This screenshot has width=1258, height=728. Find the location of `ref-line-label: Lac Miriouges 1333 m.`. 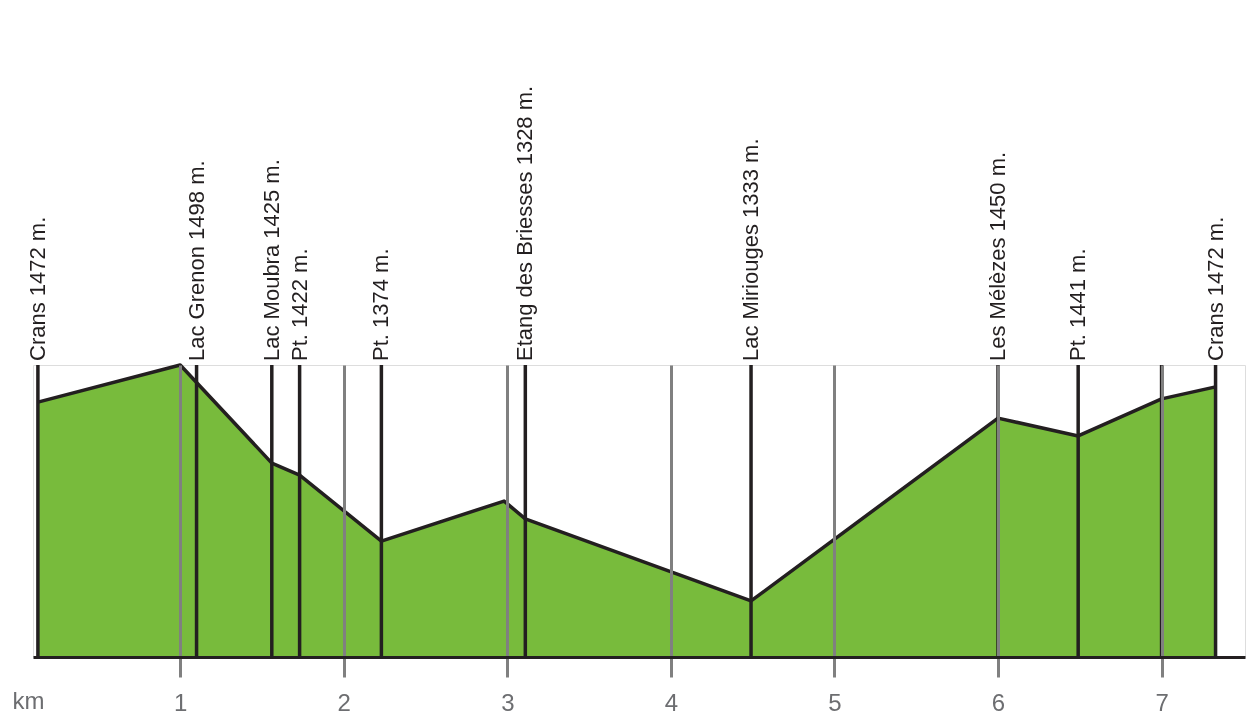

ref-line-label: Lac Miriouges 1333 m. is located at coordinates (751, 249).